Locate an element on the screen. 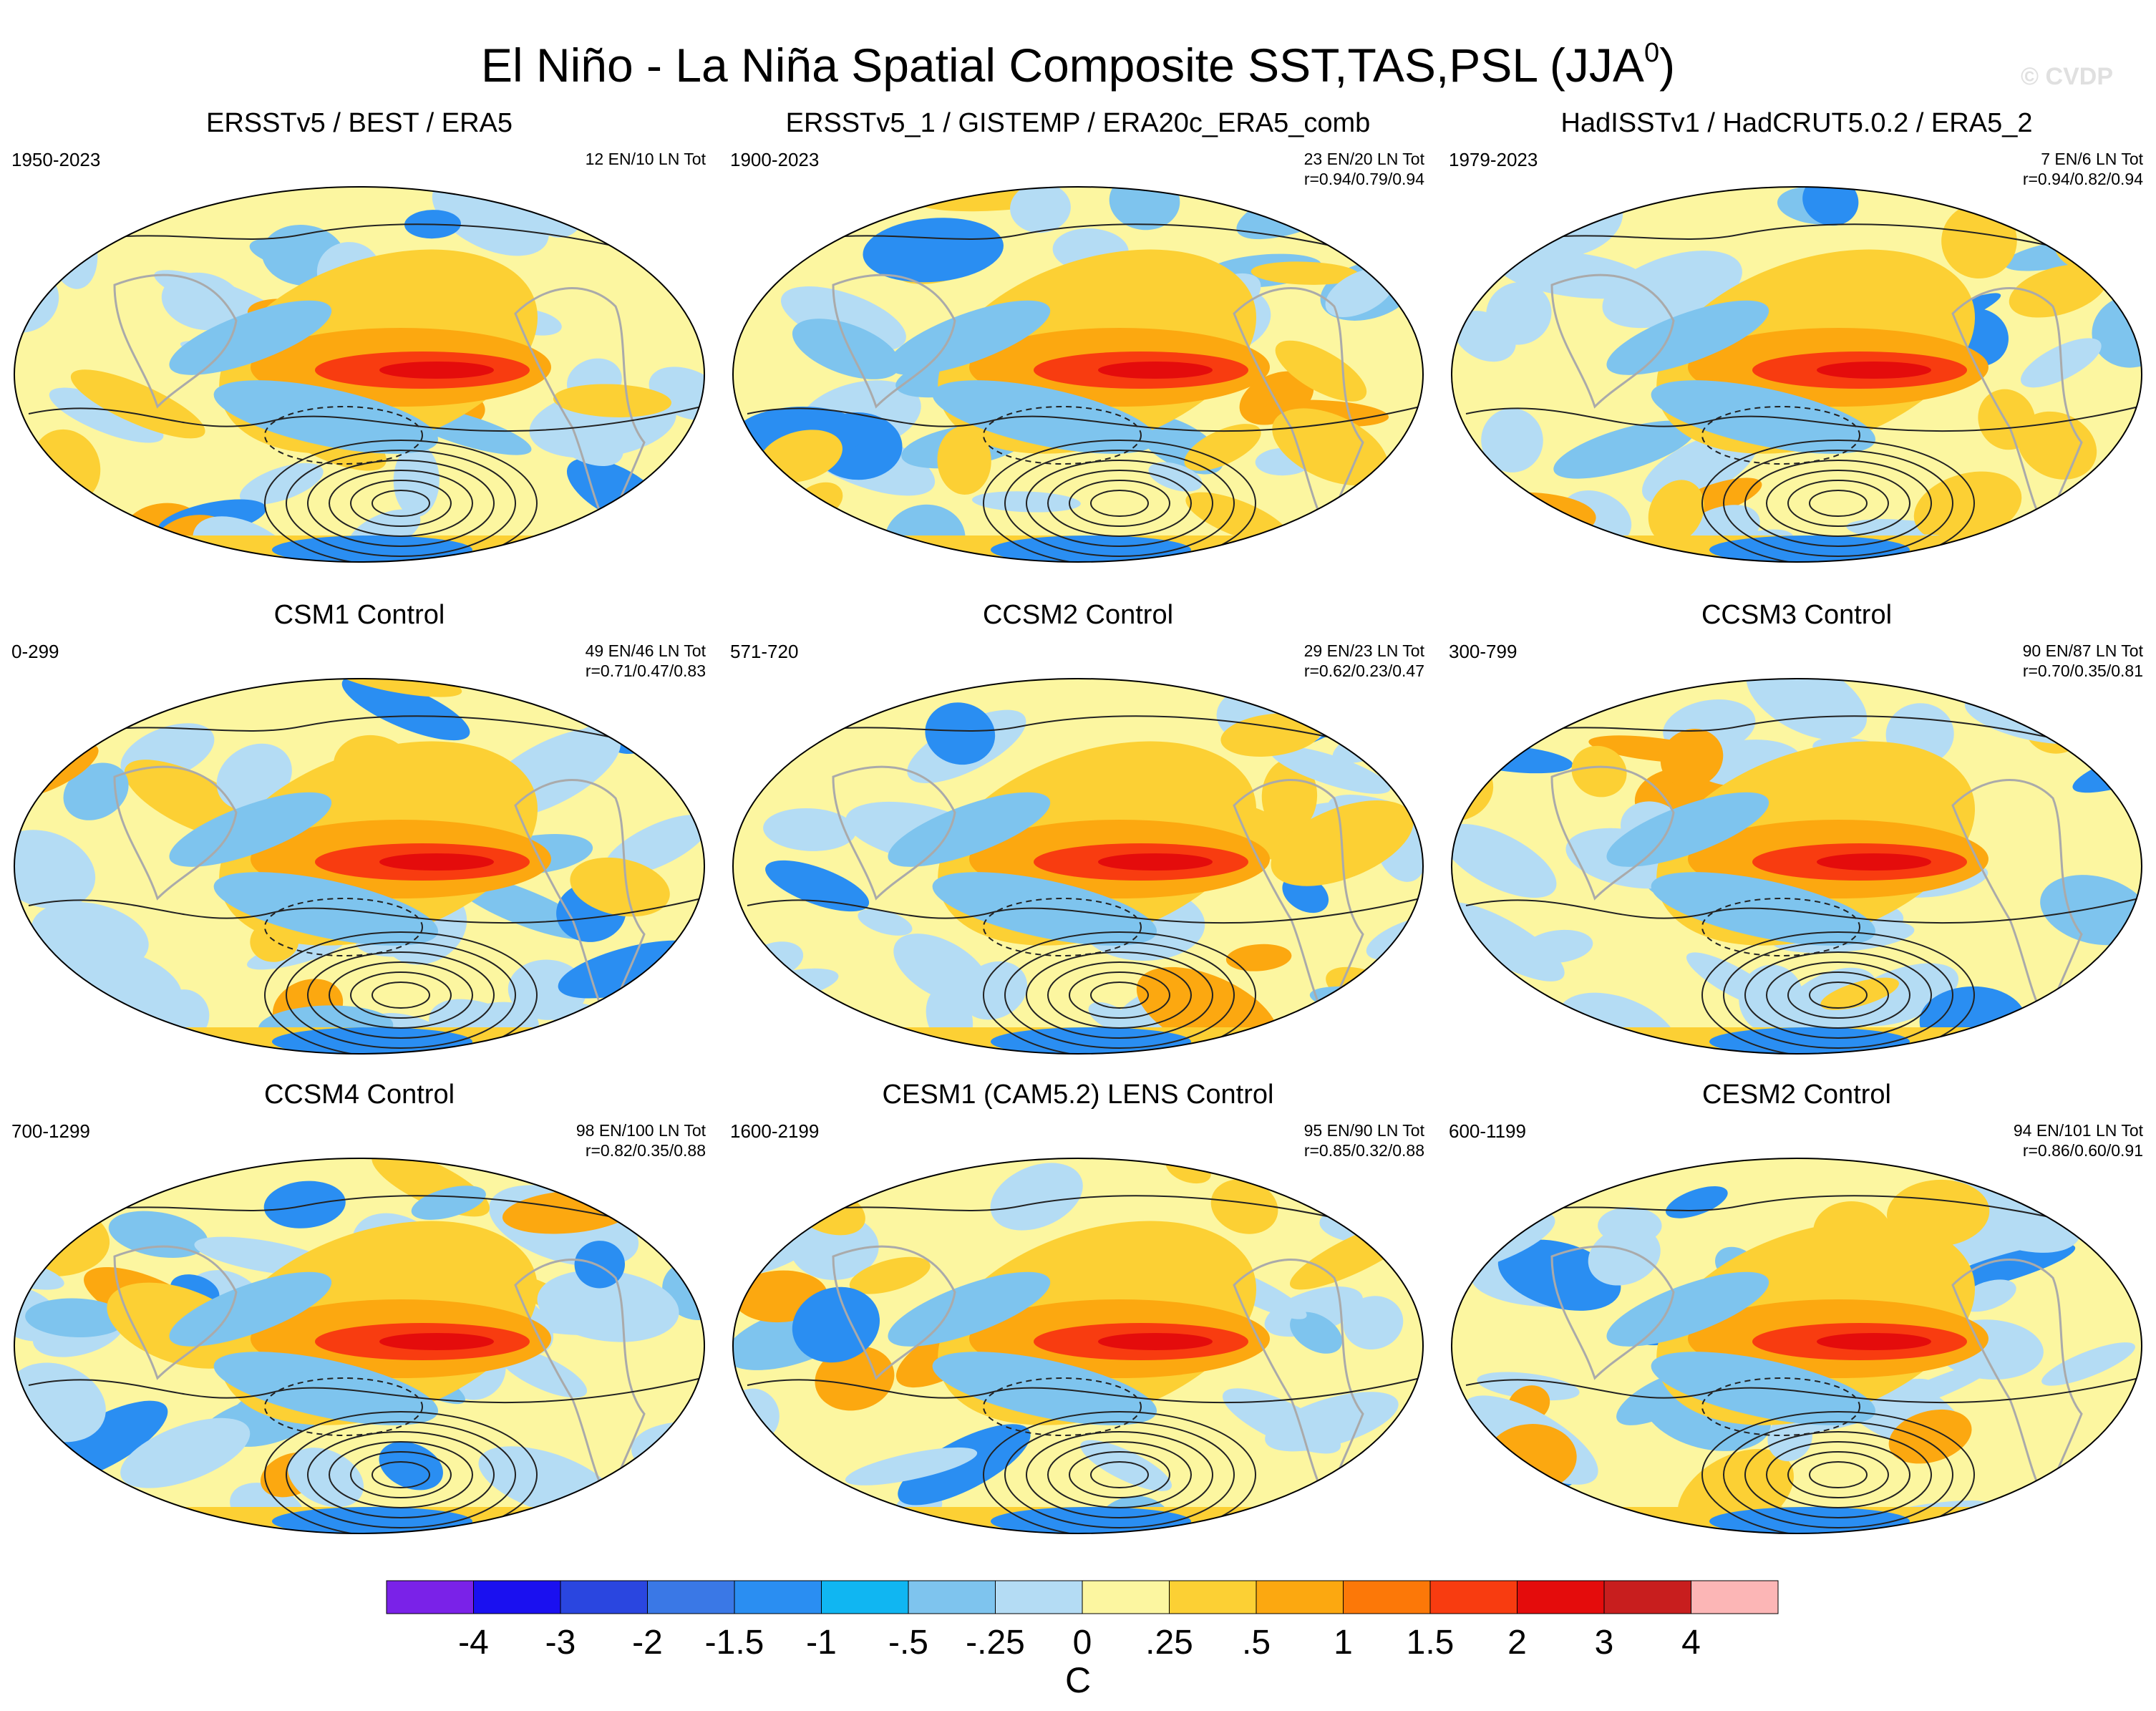 The width and height of the screenshot is (2156, 1711). colorbar-units: C is located at coordinates (1078, 1680).